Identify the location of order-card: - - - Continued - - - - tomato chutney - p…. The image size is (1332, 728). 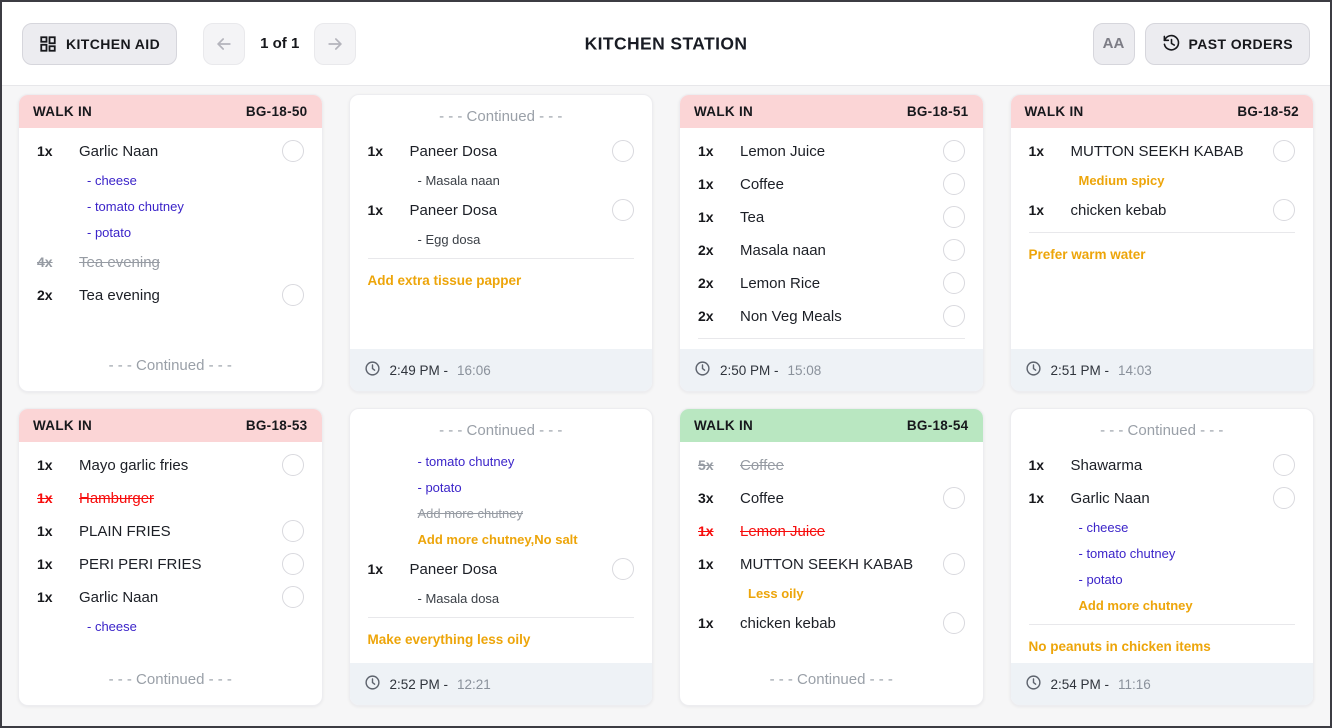
(500, 557).